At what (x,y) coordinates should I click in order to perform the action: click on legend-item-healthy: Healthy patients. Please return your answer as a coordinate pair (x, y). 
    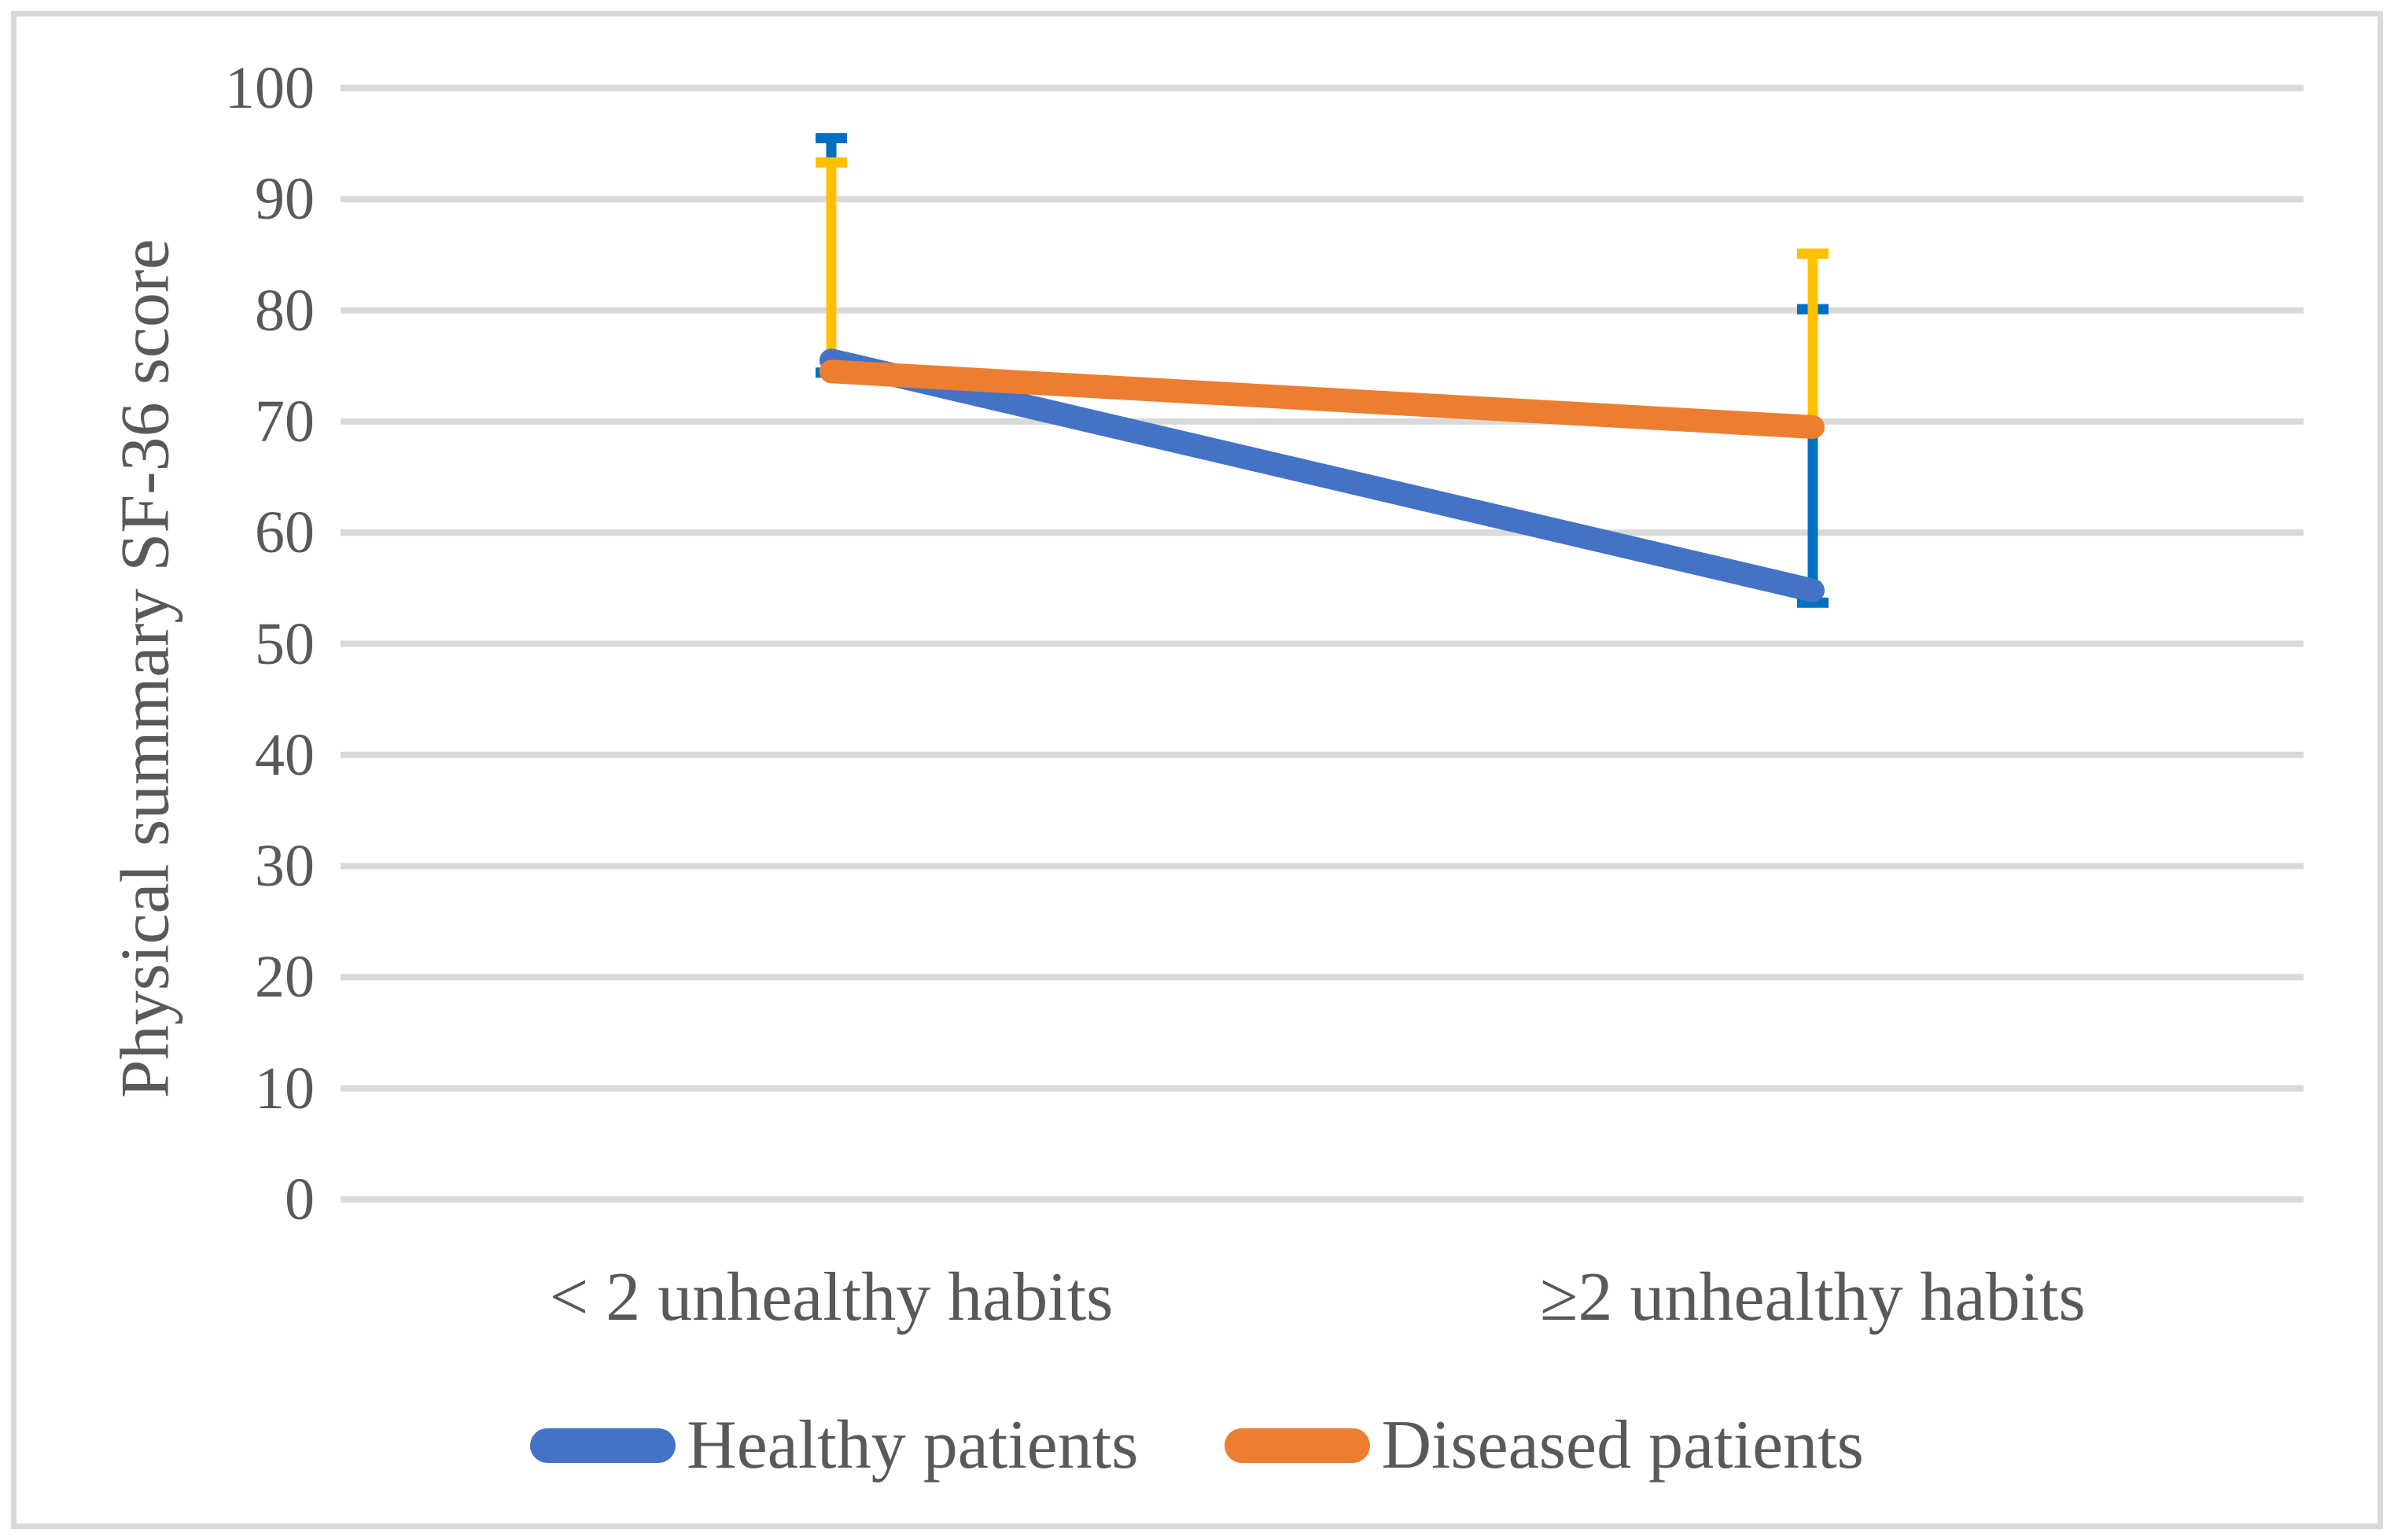
    Looking at the image, I should click on (834, 1445).